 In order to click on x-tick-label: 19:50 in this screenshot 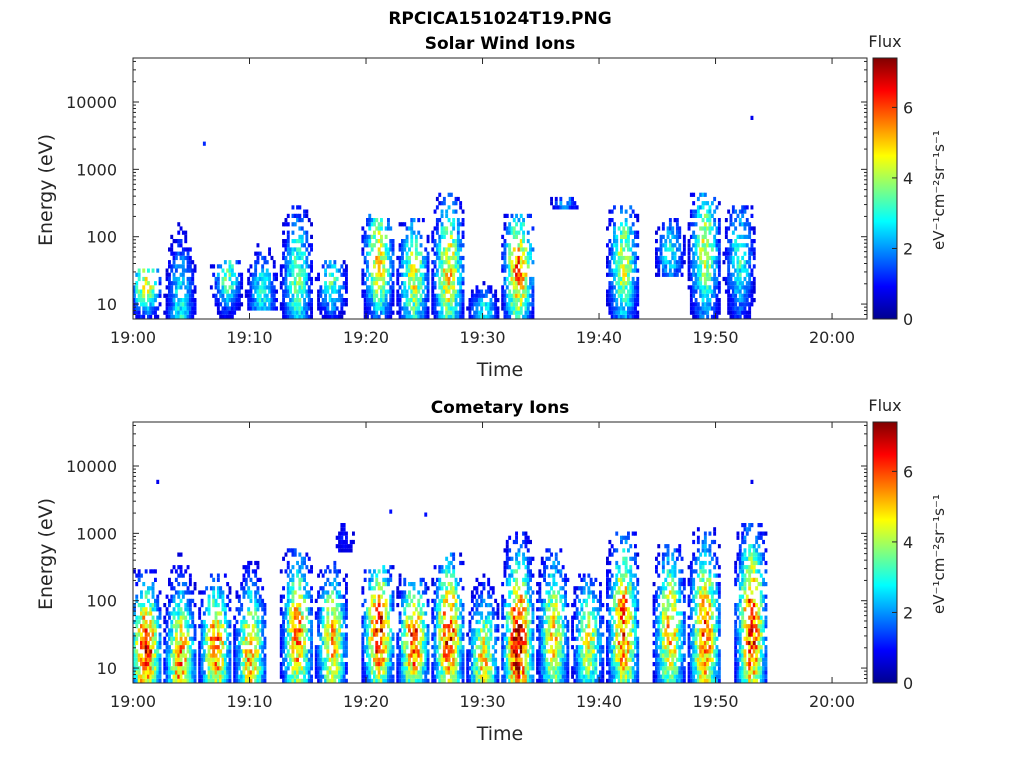, I will do `click(715, 337)`.